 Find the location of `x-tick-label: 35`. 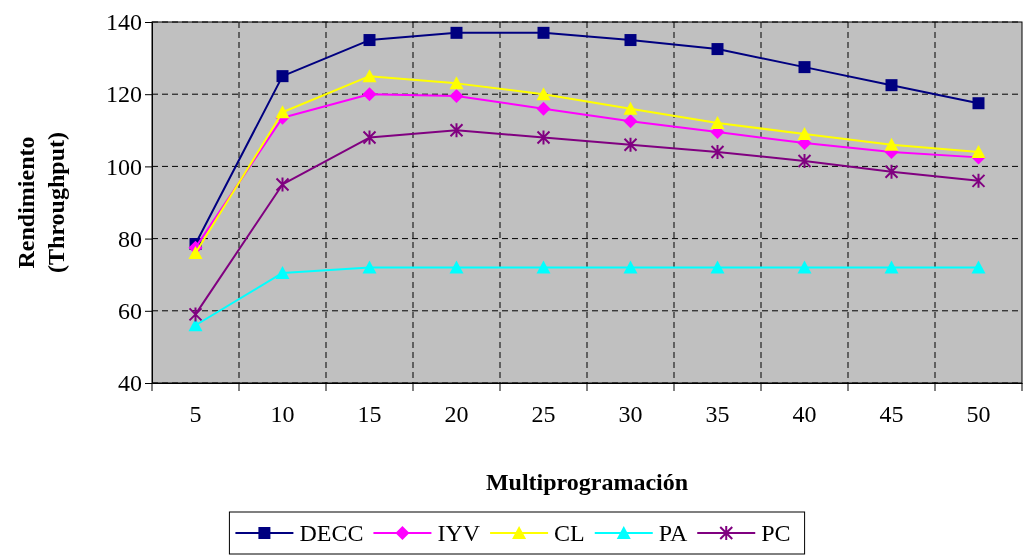

x-tick-label: 35 is located at coordinates (717, 414).